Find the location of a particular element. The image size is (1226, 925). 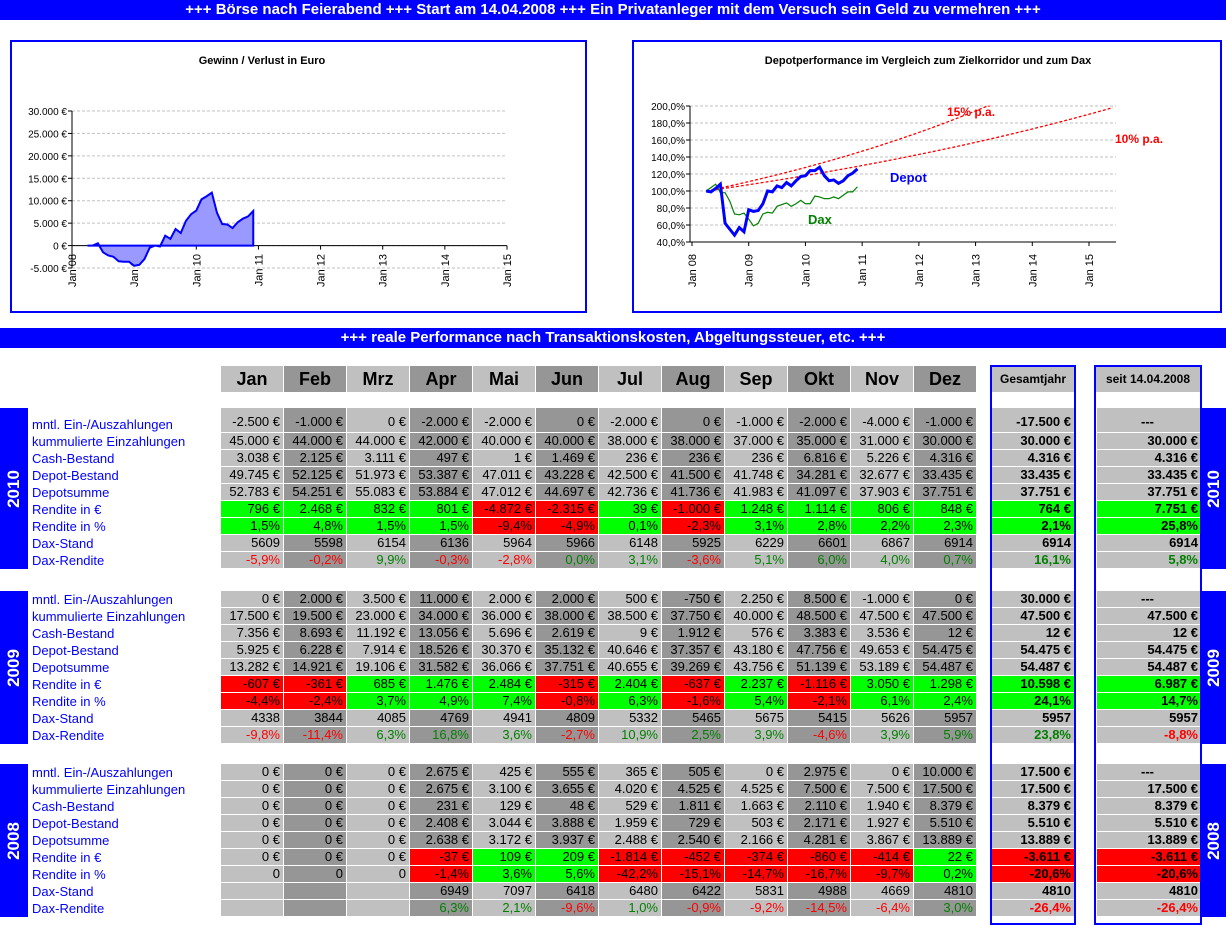

table-cell: 497 € is located at coordinates (441, 458).